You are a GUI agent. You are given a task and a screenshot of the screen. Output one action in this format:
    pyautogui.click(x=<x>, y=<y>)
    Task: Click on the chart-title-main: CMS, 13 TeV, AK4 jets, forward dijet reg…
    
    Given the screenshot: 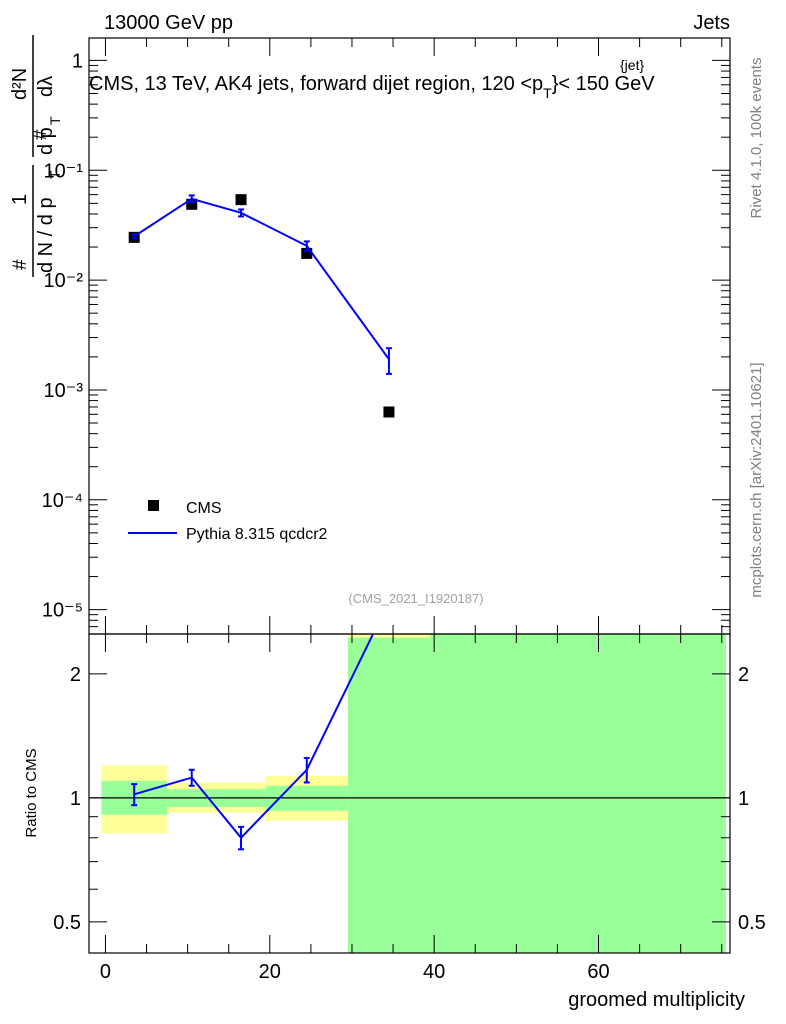 What is the action you would take?
    pyautogui.click(x=316, y=84)
    